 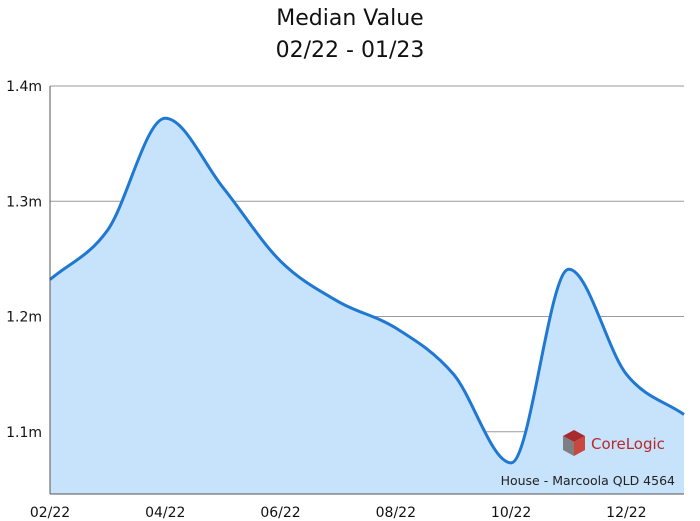 I want to click on logo-cube-right, so click(x=579, y=446).